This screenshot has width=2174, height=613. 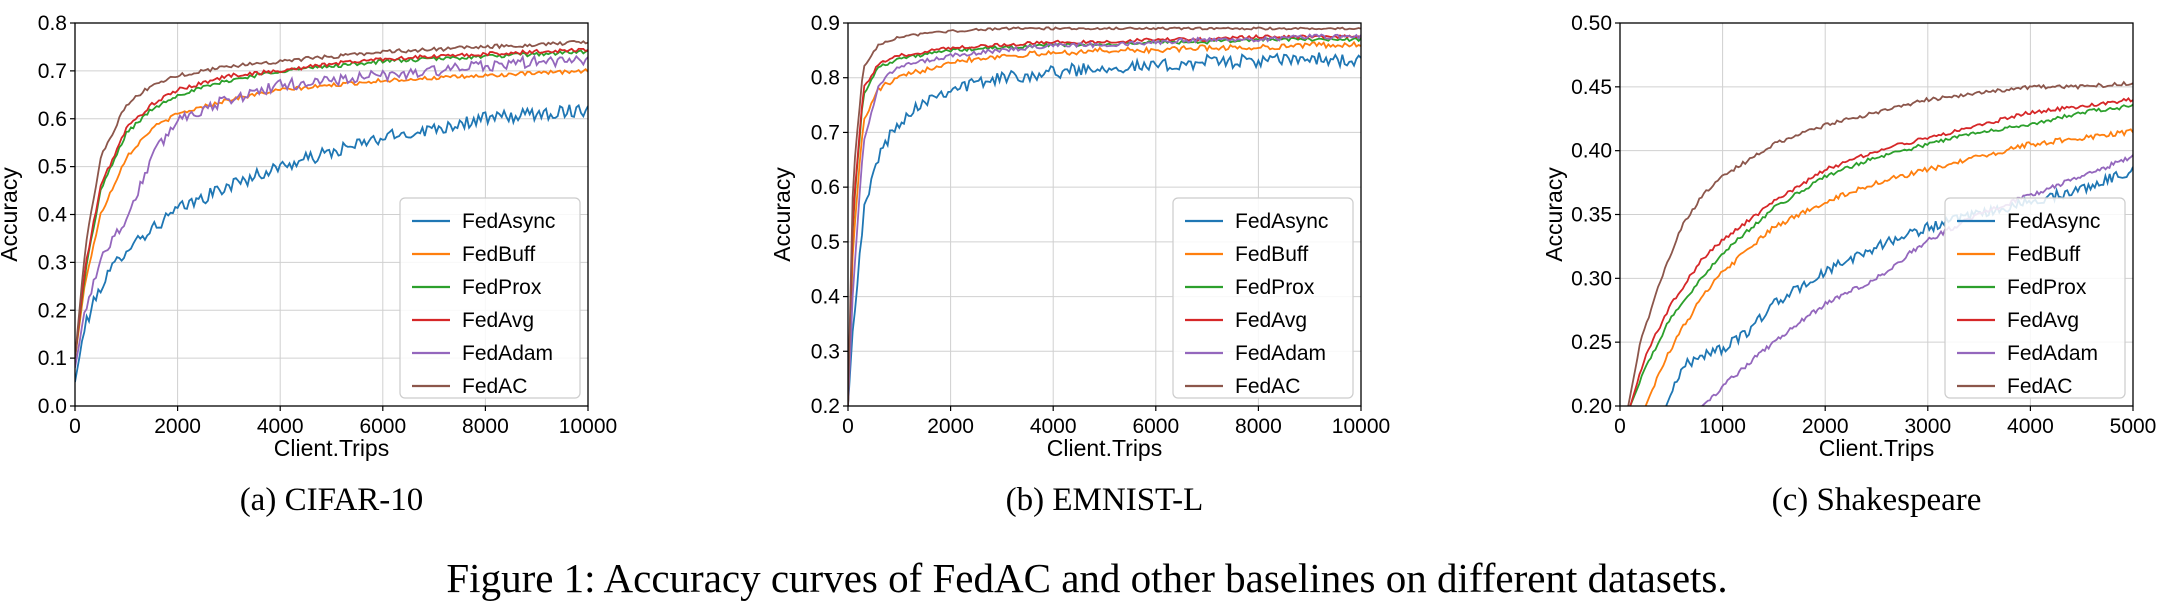 I want to click on x-tick-label: 1000, so click(x=1722, y=426).